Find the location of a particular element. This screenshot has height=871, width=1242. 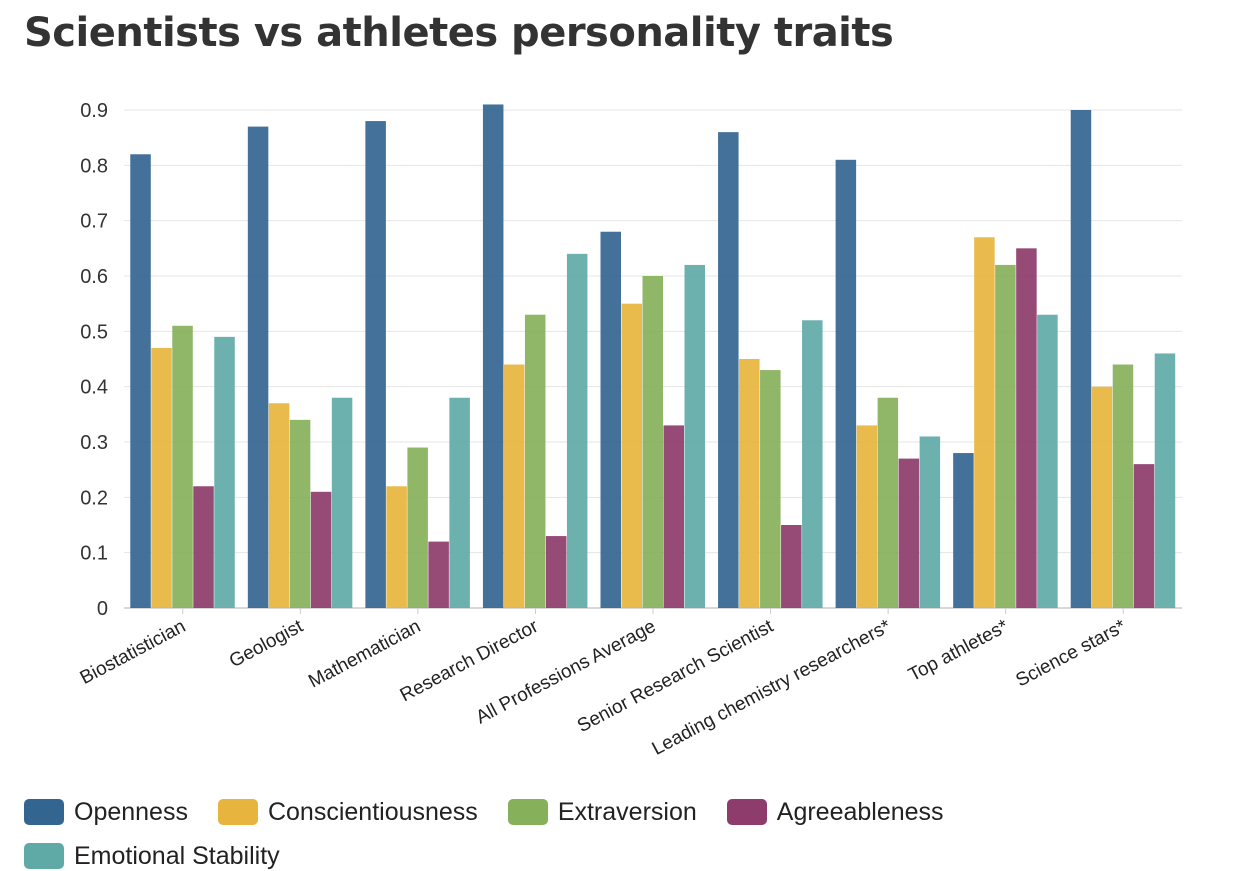

legend-item: Extraversion is located at coordinates (602, 811).